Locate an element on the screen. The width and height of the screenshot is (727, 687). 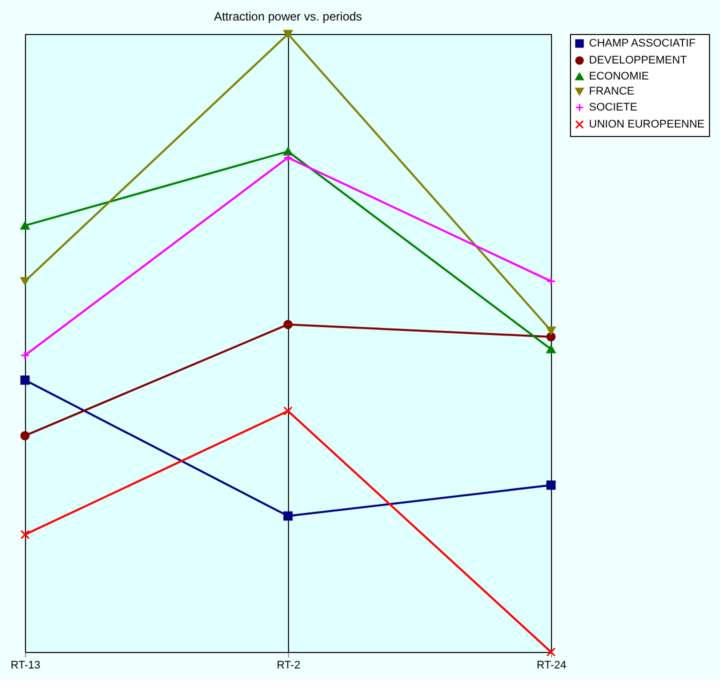
legend-label: FRANCE is located at coordinates (611, 92).